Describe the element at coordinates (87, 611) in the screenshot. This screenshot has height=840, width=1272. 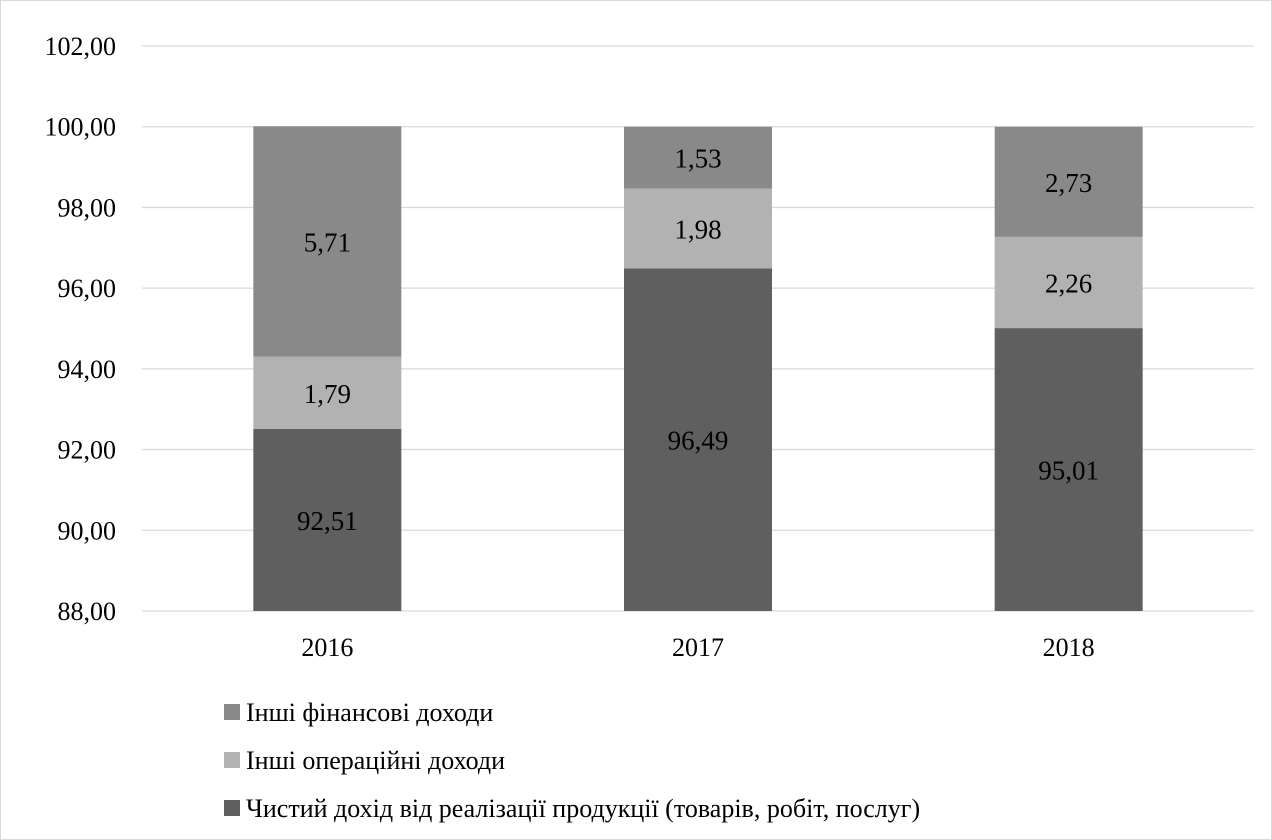
I see `y-tick-label: 88,00` at that location.